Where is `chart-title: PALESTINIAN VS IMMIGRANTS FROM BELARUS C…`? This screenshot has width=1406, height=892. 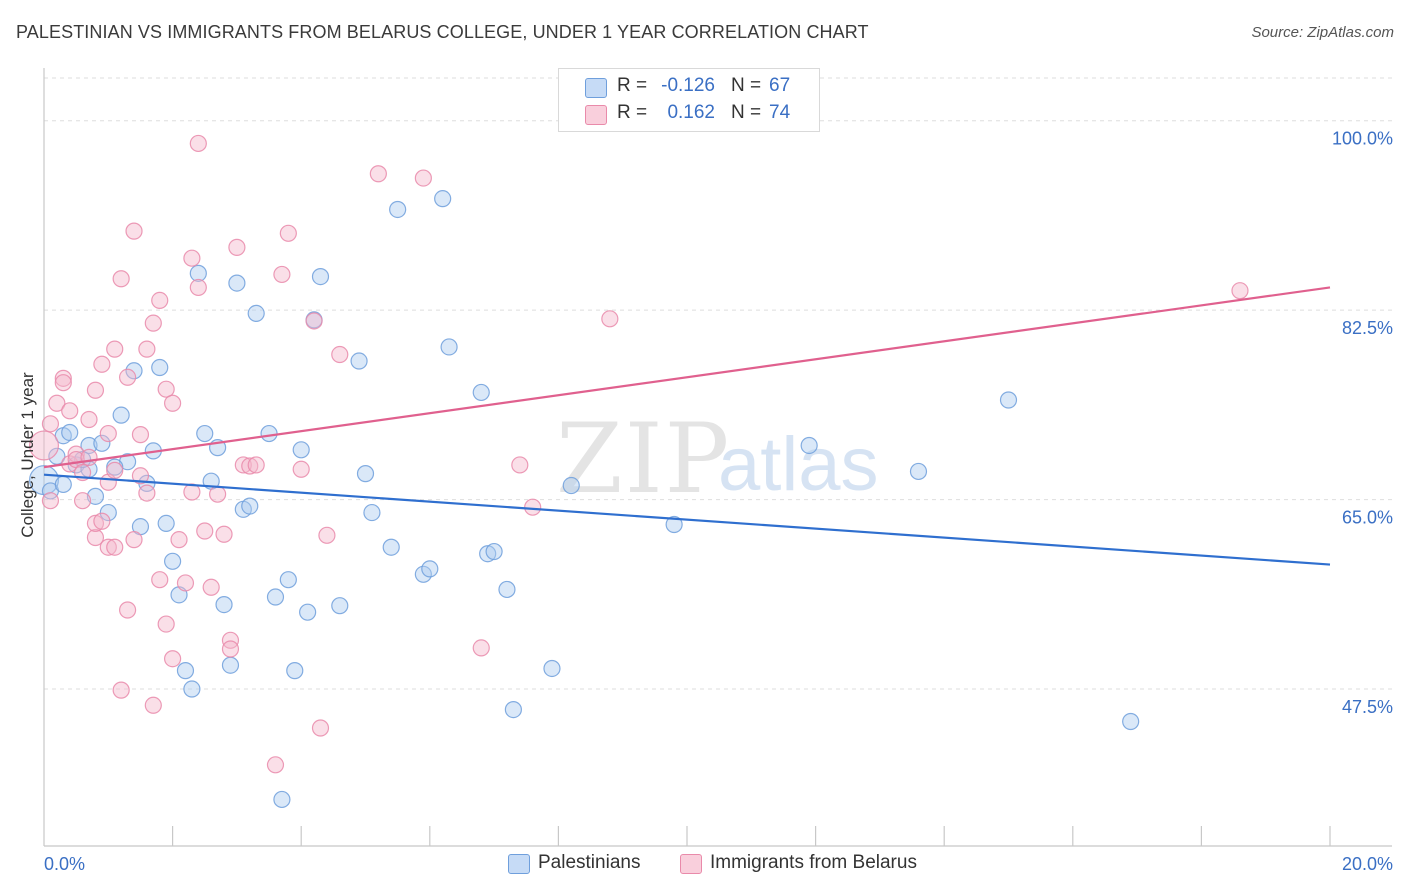
chart-title: PALESTINIAN VS IMMIGRANTS FROM BELARUS C… is located at coordinates (442, 32).